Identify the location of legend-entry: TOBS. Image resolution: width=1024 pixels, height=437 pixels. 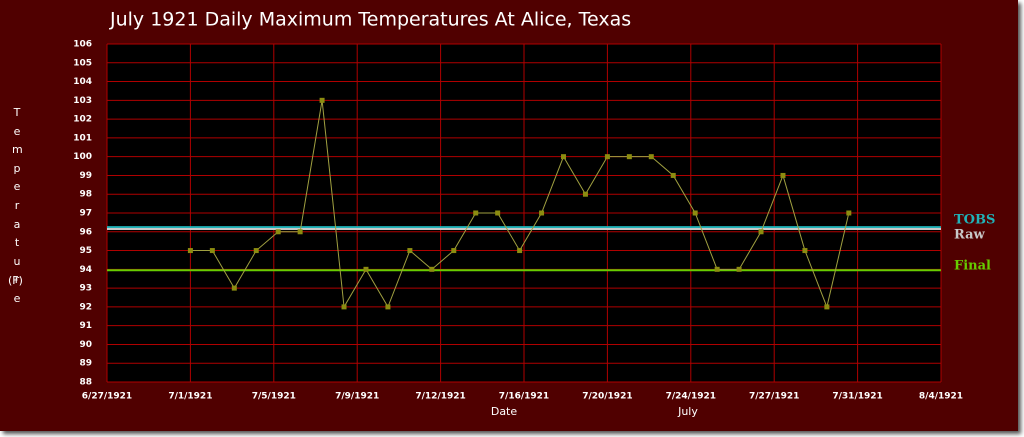
(974, 220).